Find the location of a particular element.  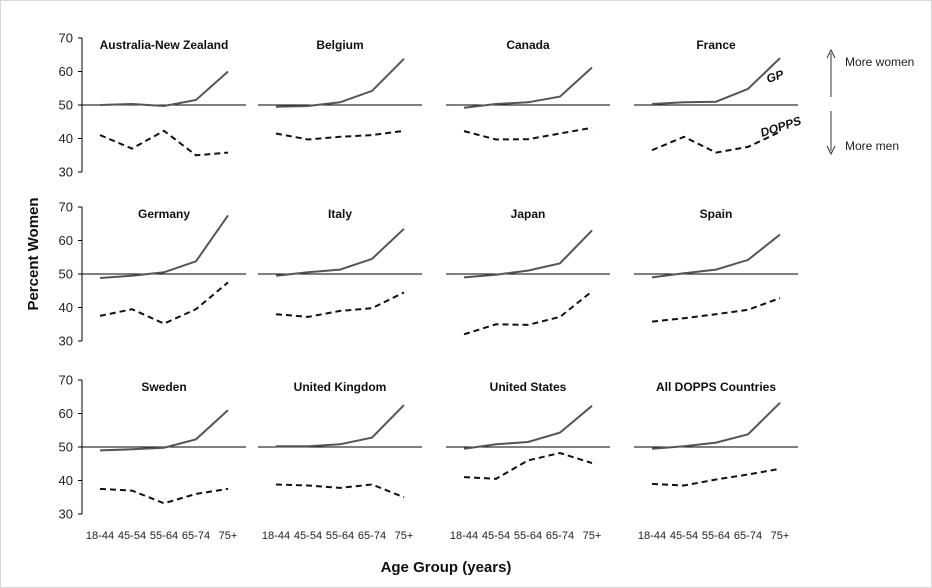

panel: Germany 30 40 50 60 70 is located at coordinates (152, 274).